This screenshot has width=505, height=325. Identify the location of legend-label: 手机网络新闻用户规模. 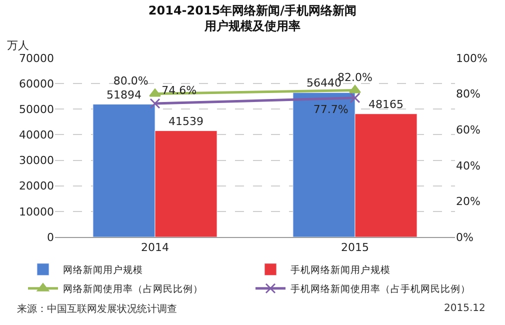
(340, 270).